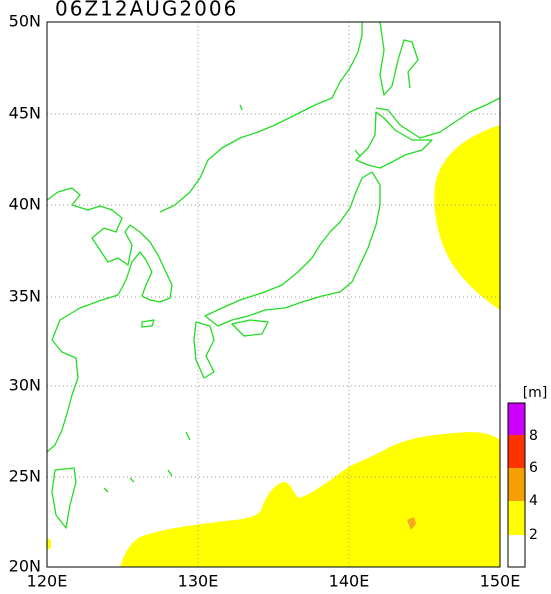 The height and width of the screenshot is (594, 551). I want to click on colorbar-label: 6, so click(533, 468).